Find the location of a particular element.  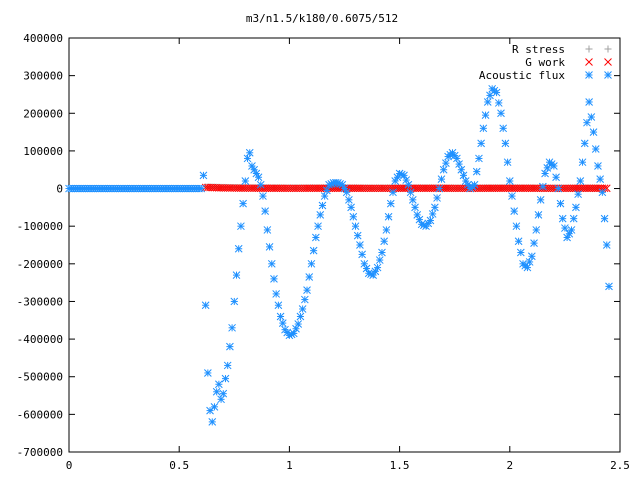

y-tick-label: -700000 is located at coordinates (40, 452).